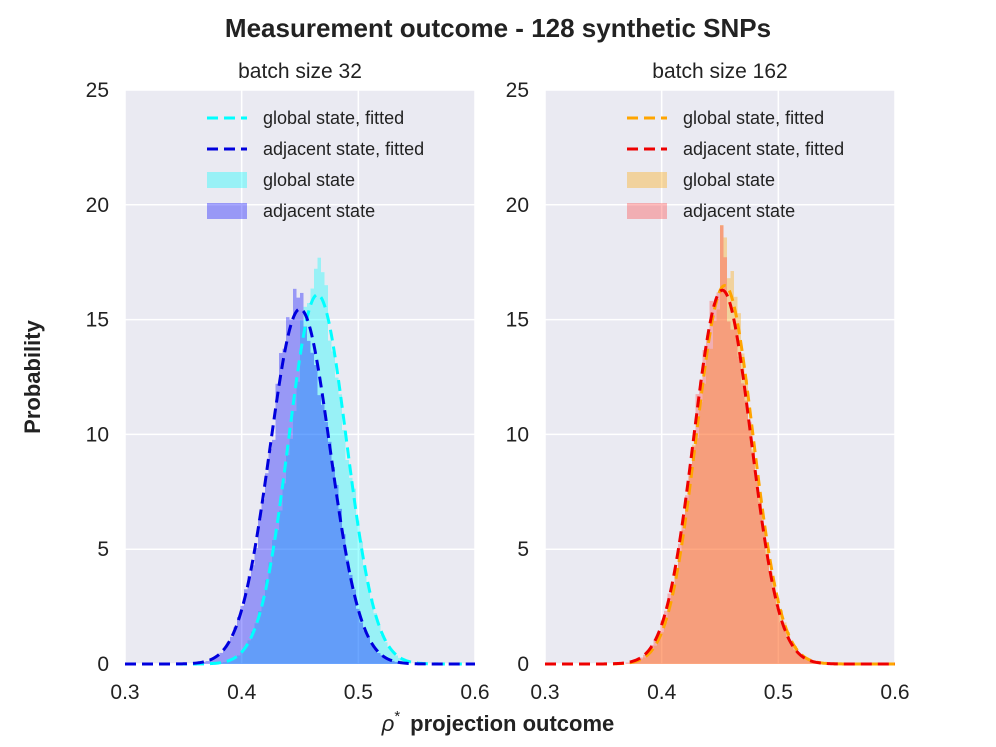  Describe the element at coordinates (517, 205) in the screenshot. I see `y-tick-label: 20` at that location.